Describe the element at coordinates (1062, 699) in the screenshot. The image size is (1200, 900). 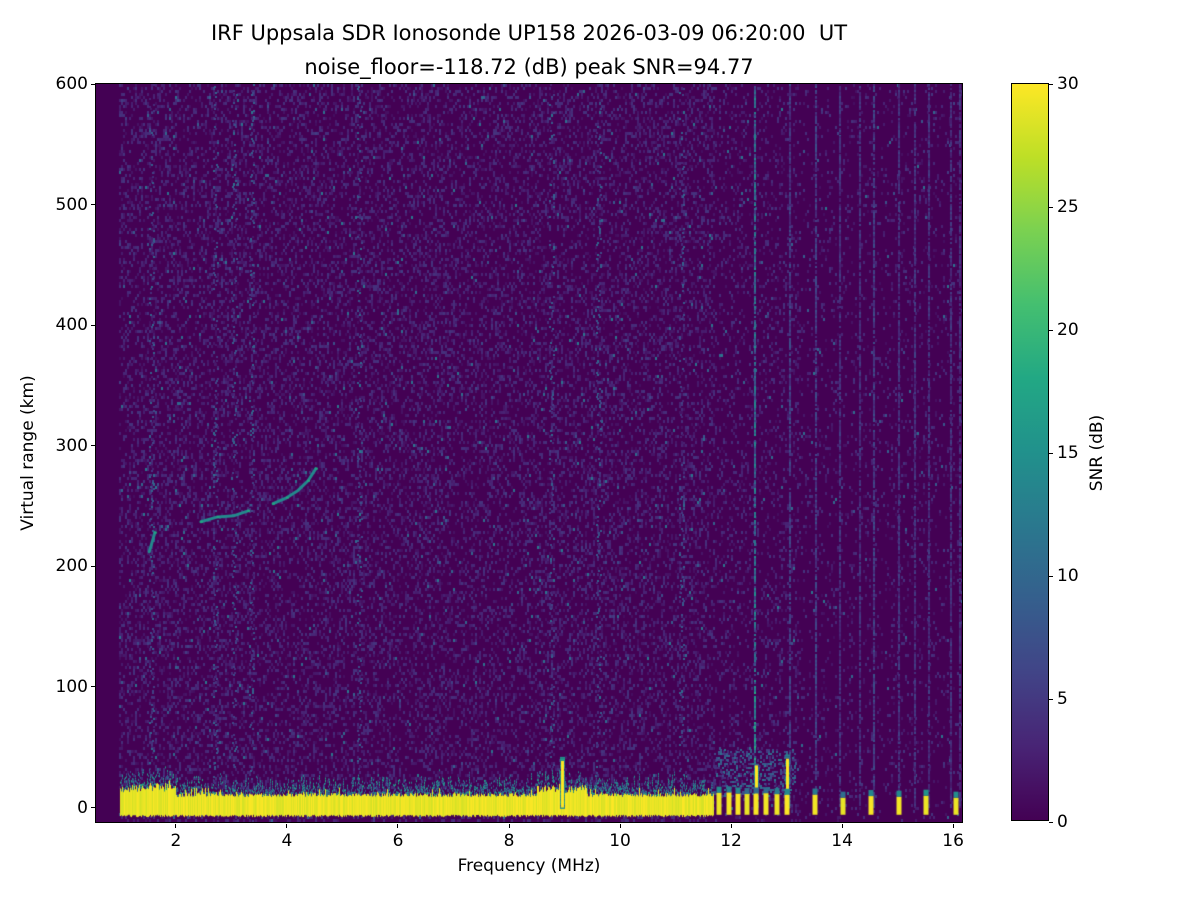
I see `colorbar-tick-label: 5` at that location.